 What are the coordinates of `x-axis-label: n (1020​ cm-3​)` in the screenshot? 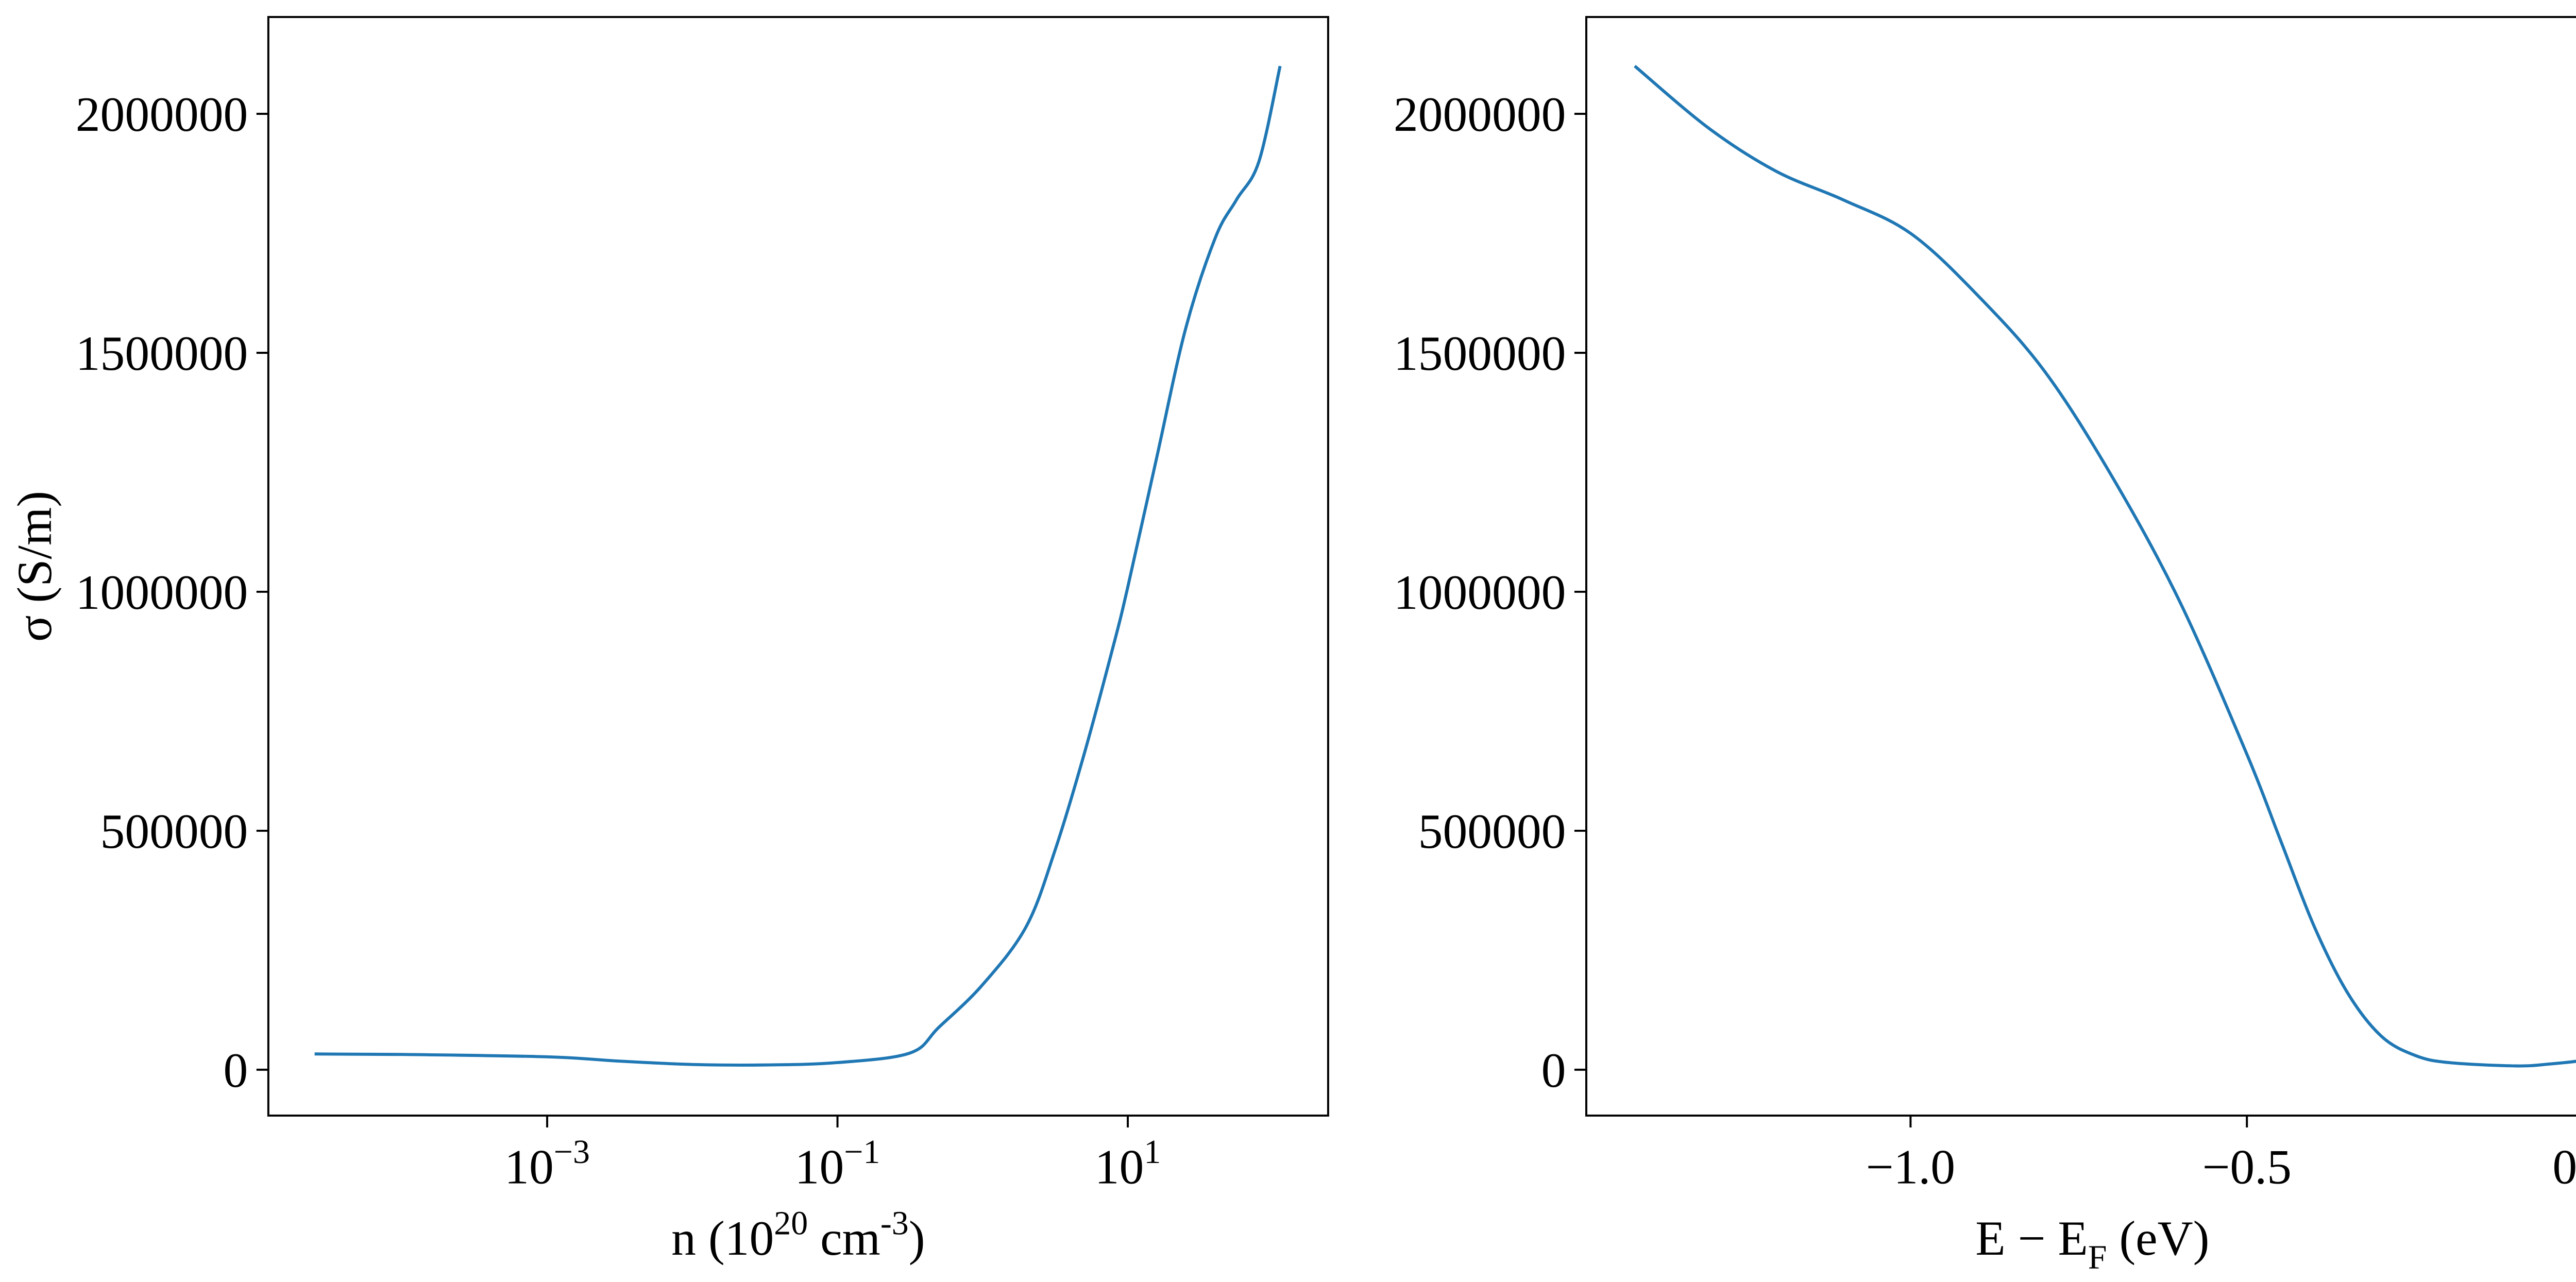 It's located at (798, 1235).